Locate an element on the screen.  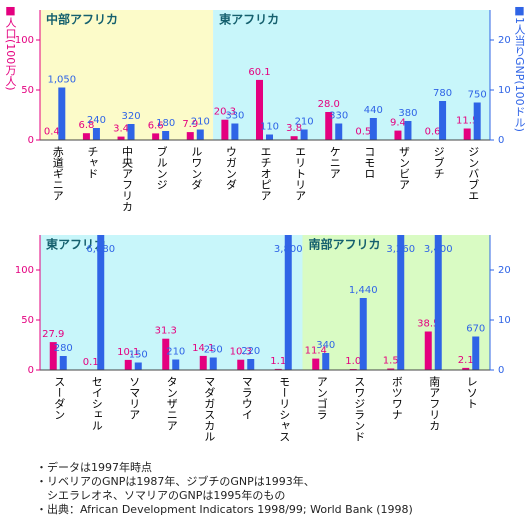
data-label: 10.1 is located at coordinates (128, 352).